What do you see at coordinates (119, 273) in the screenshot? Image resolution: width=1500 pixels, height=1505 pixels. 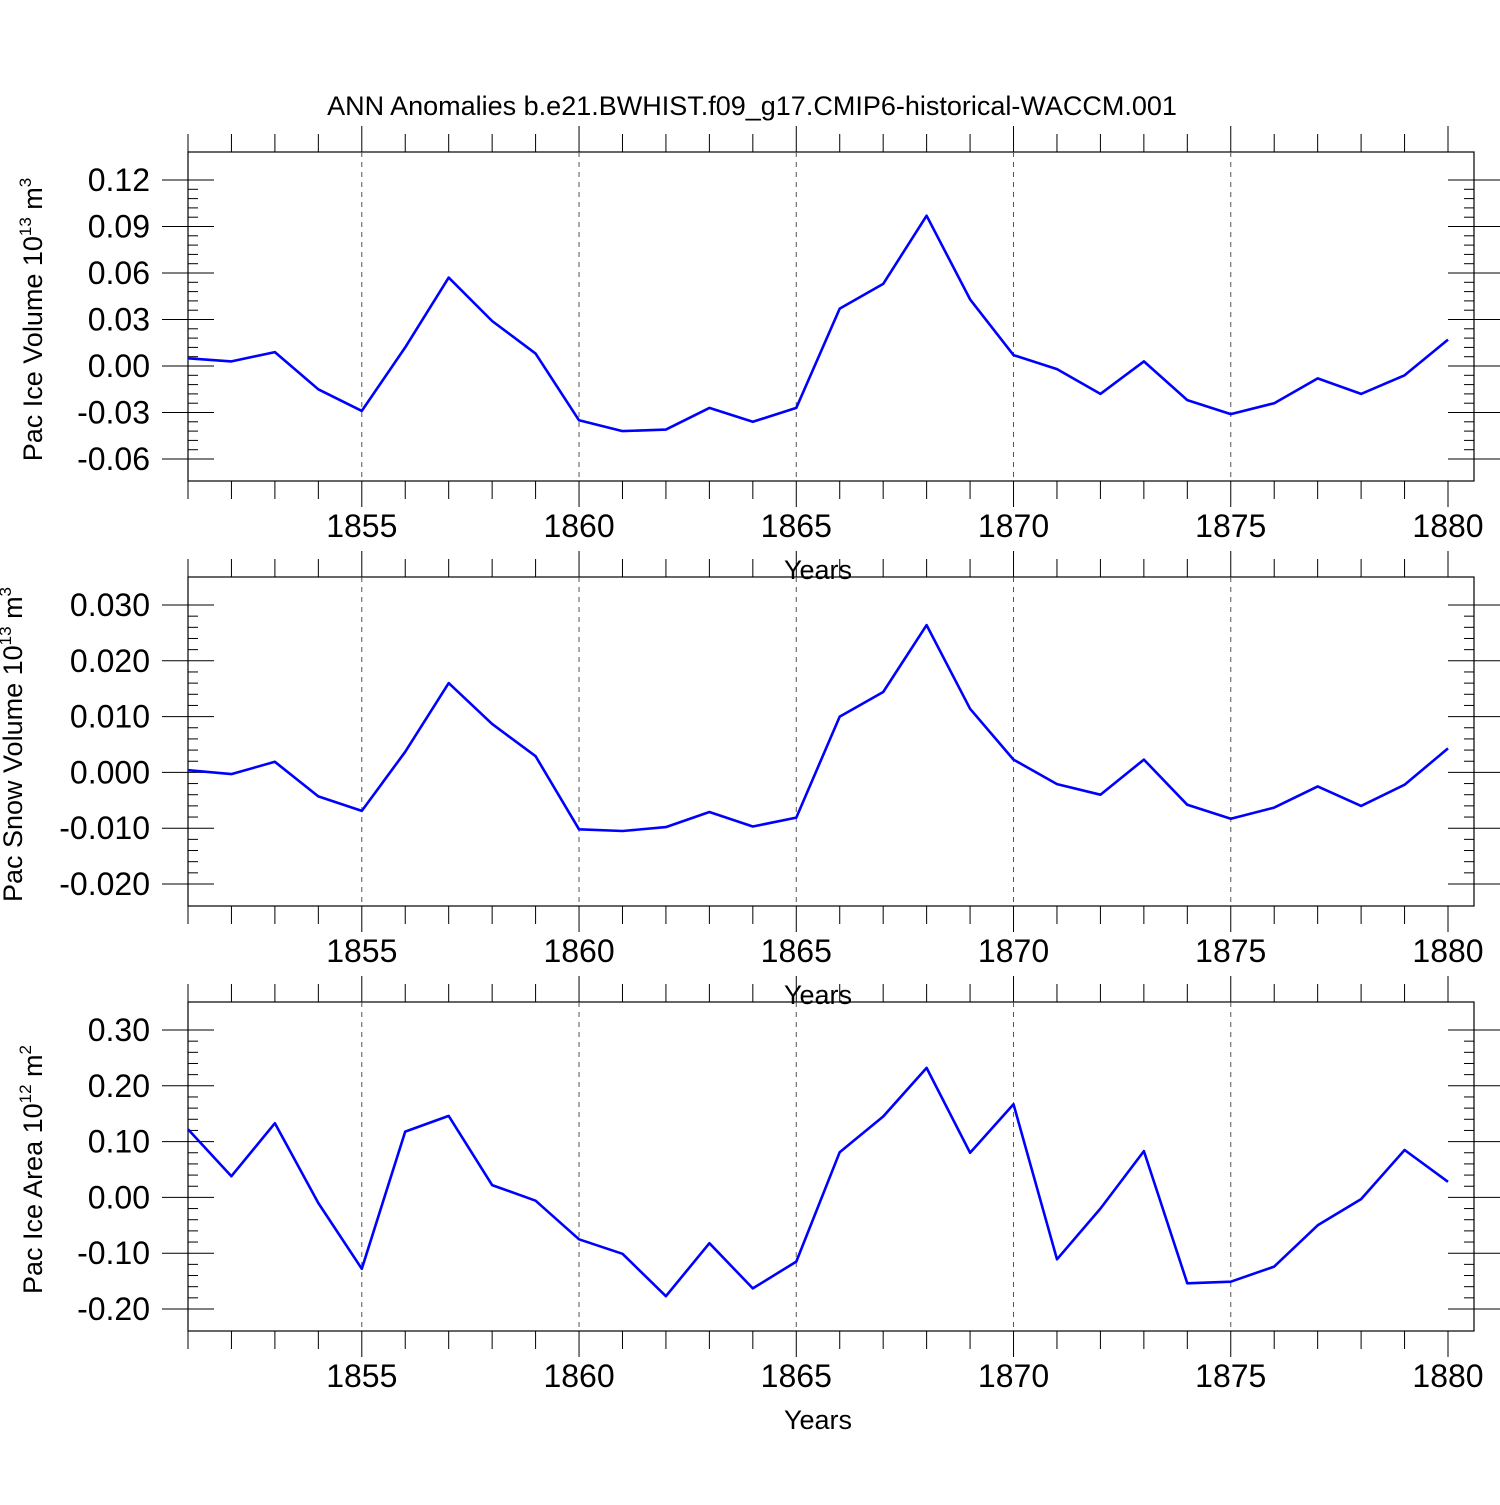 I see `y-tick-label: 0.06` at bounding box center [119, 273].